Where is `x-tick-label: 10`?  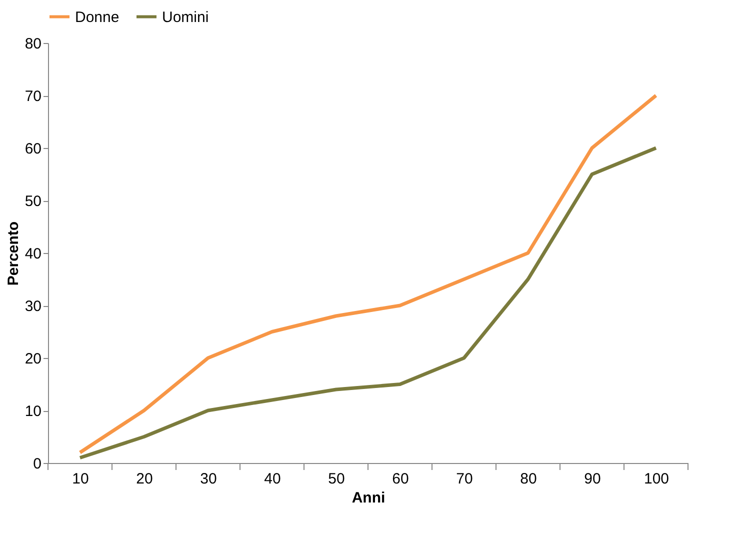
x-tick-label: 10 is located at coordinates (80, 479).